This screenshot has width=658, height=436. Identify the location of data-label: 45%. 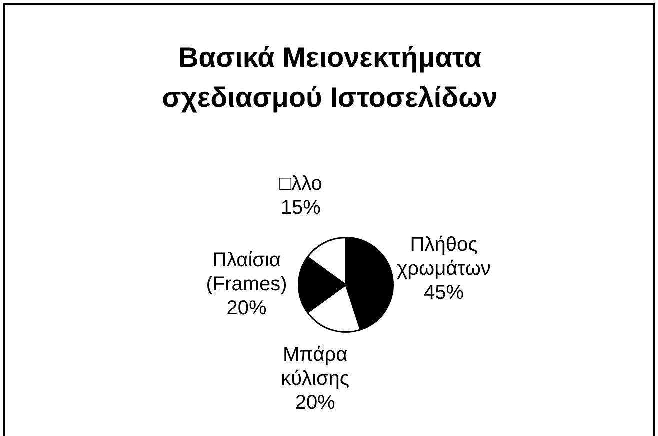
(444, 293).